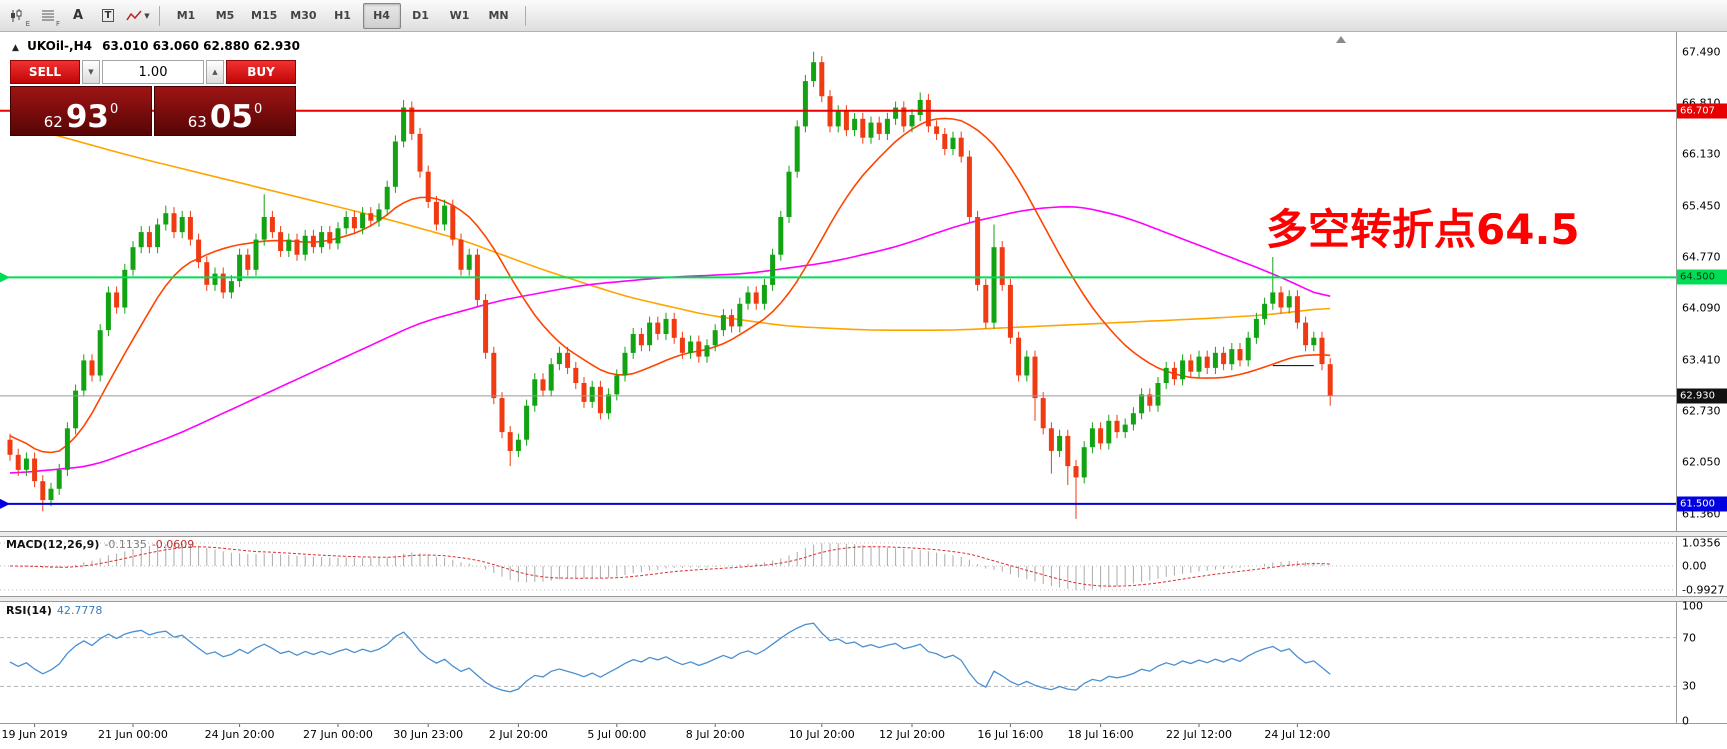 The height and width of the screenshot is (749, 1727). Describe the element at coordinates (78, 16) in the screenshot. I see `text-tool-button: A` at that location.